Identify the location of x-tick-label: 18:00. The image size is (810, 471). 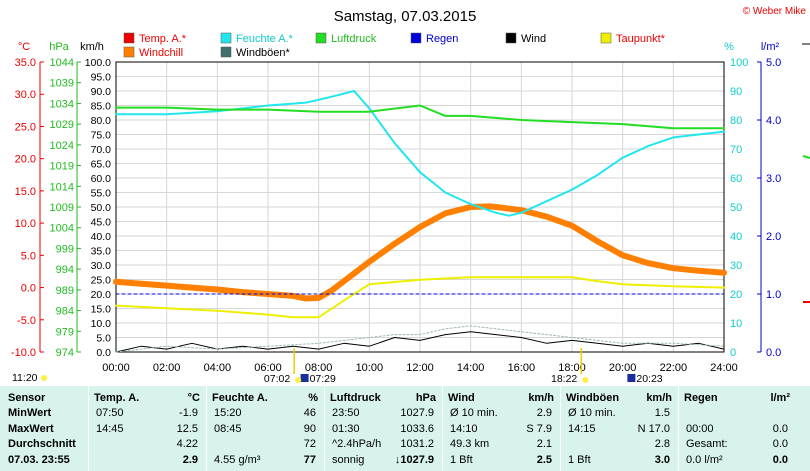
(572, 368).